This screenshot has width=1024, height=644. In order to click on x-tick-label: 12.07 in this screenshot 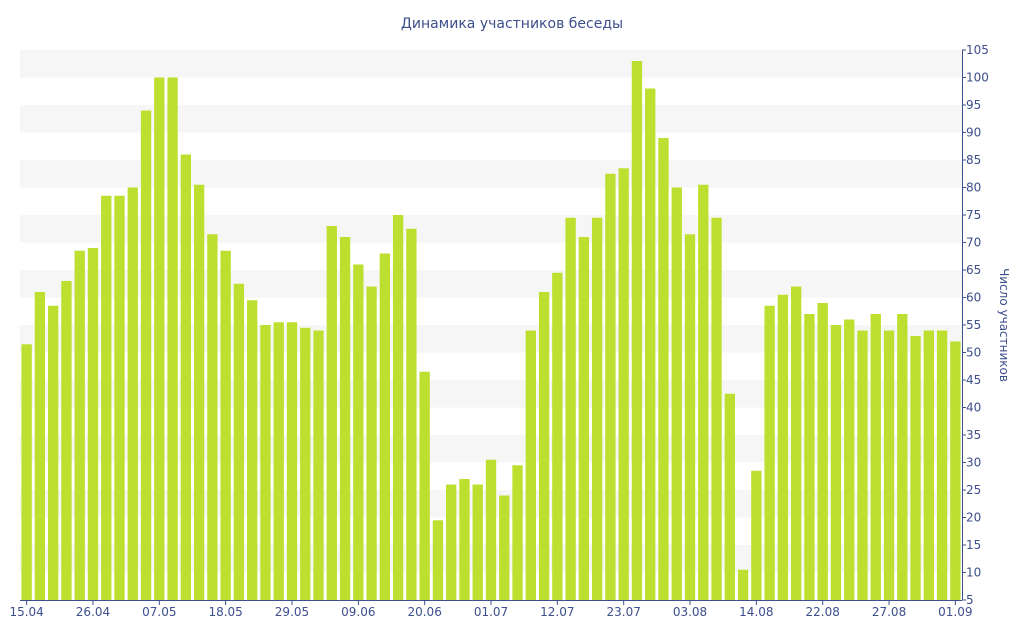, I will do `click(557, 612)`.